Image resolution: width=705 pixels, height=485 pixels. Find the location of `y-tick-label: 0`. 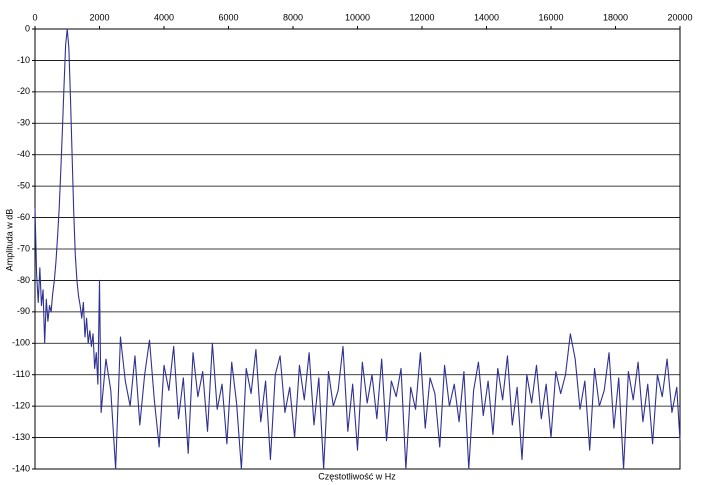

y-tick-label: 0 is located at coordinates (27, 28).